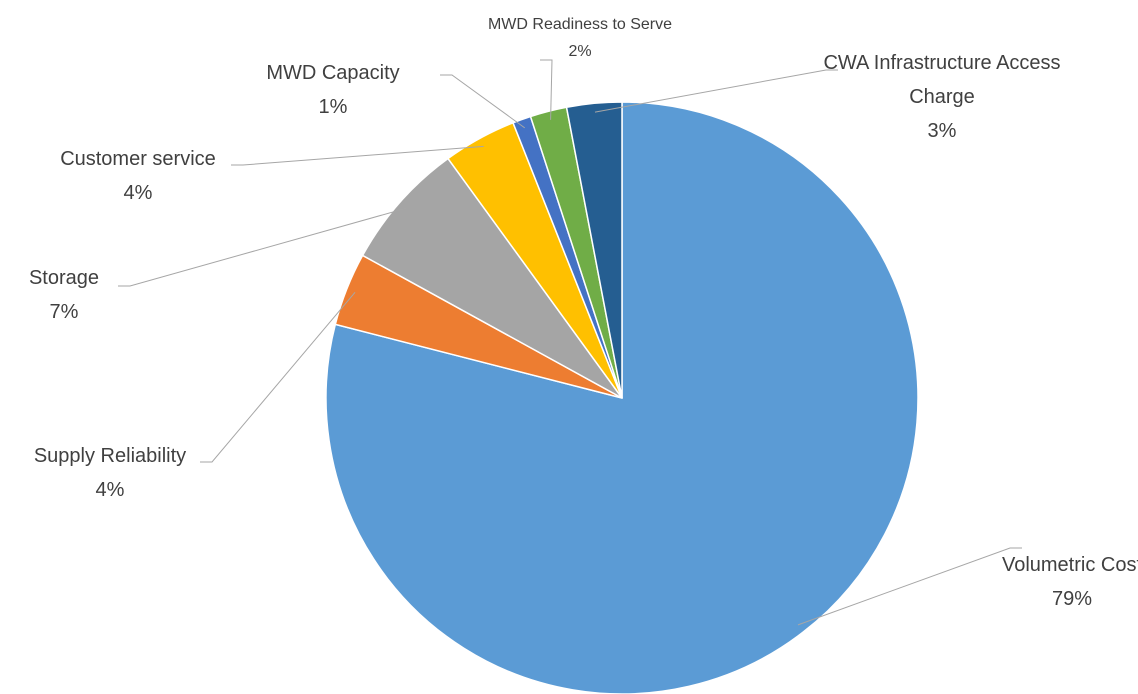 The height and width of the screenshot is (694, 1138). What do you see at coordinates (64, 278) in the screenshot?
I see `category-label: Storage` at bounding box center [64, 278].